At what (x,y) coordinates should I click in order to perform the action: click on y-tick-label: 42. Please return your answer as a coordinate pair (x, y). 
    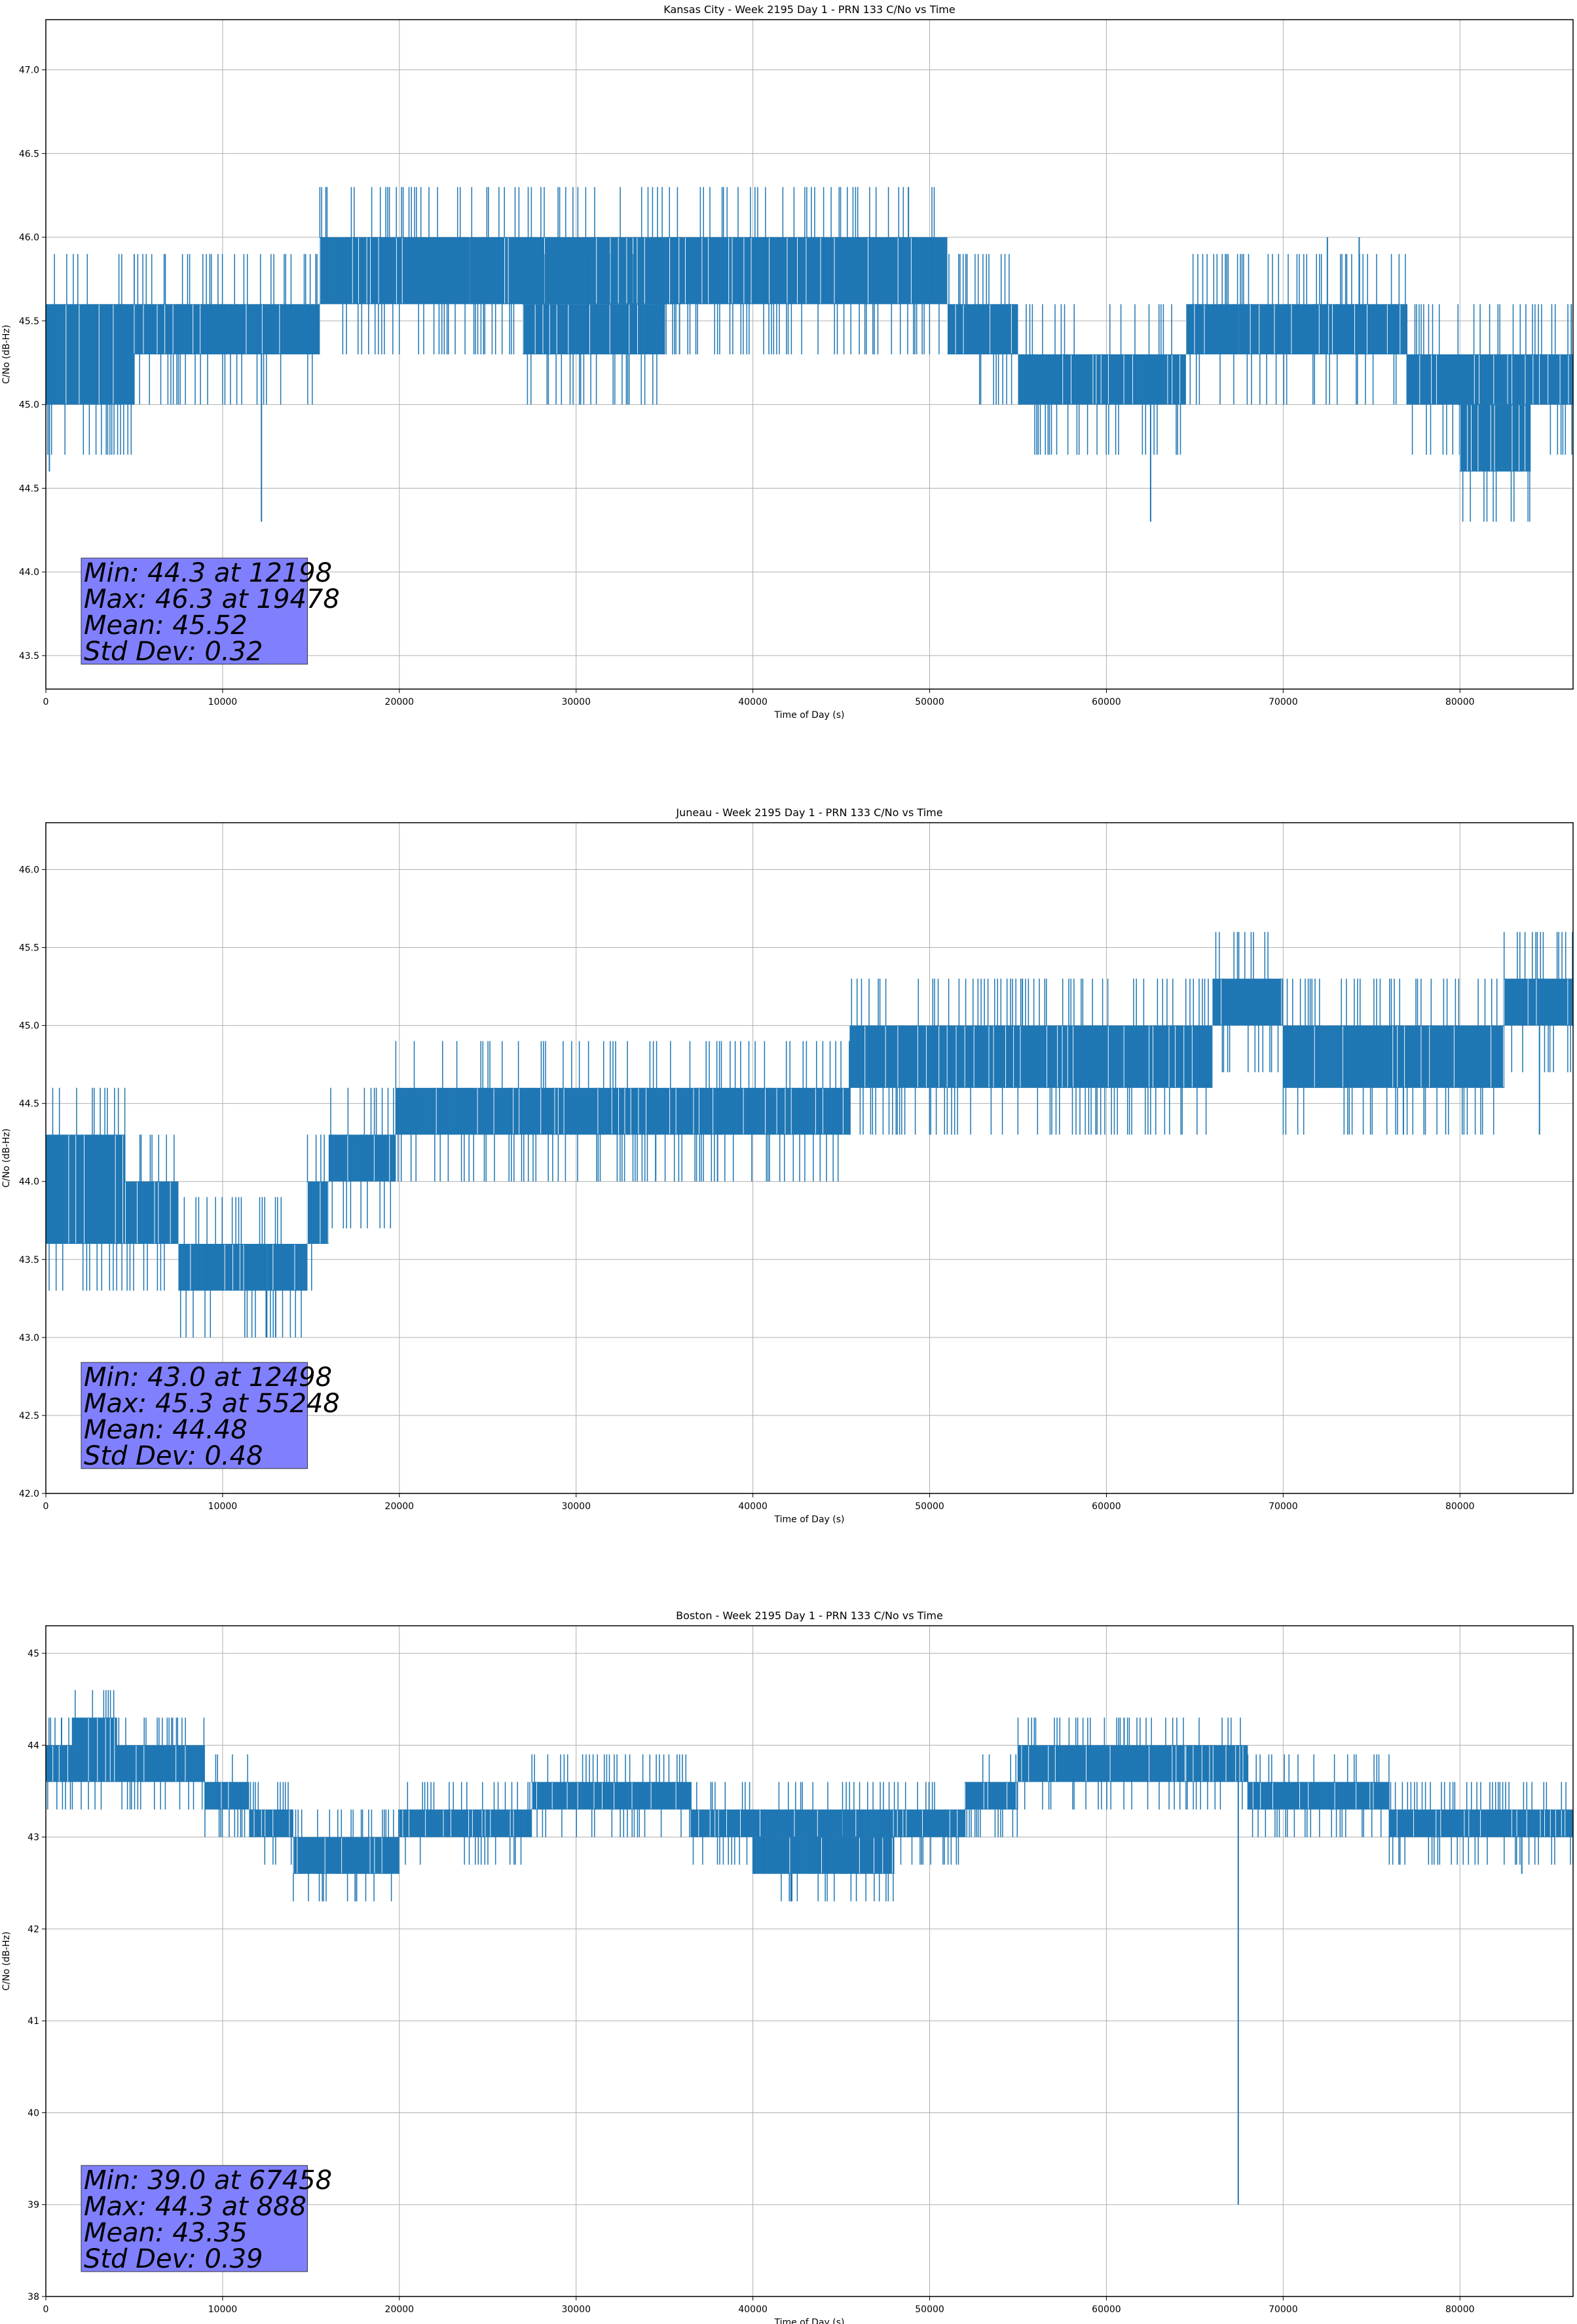
    Looking at the image, I should click on (33, 1929).